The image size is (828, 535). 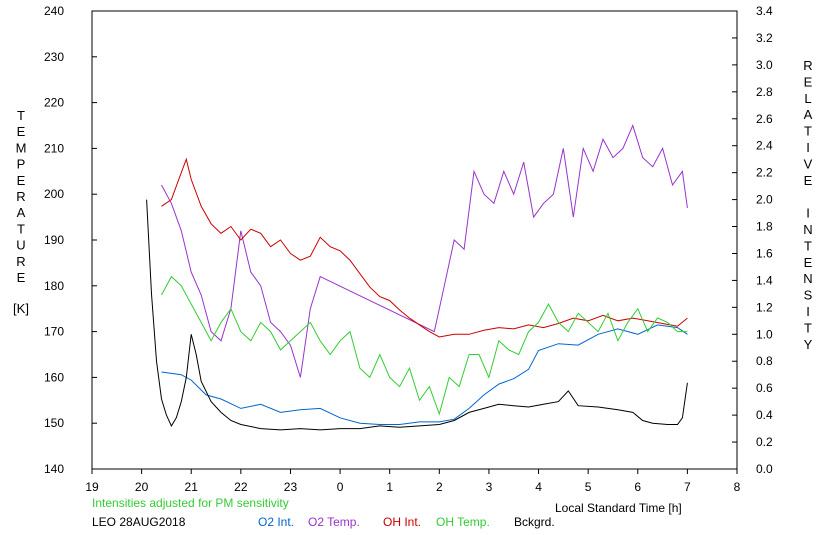 What do you see at coordinates (637, 487) in the screenshot?
I see `x-tick-label: 6` at bounding box center [637, 487].